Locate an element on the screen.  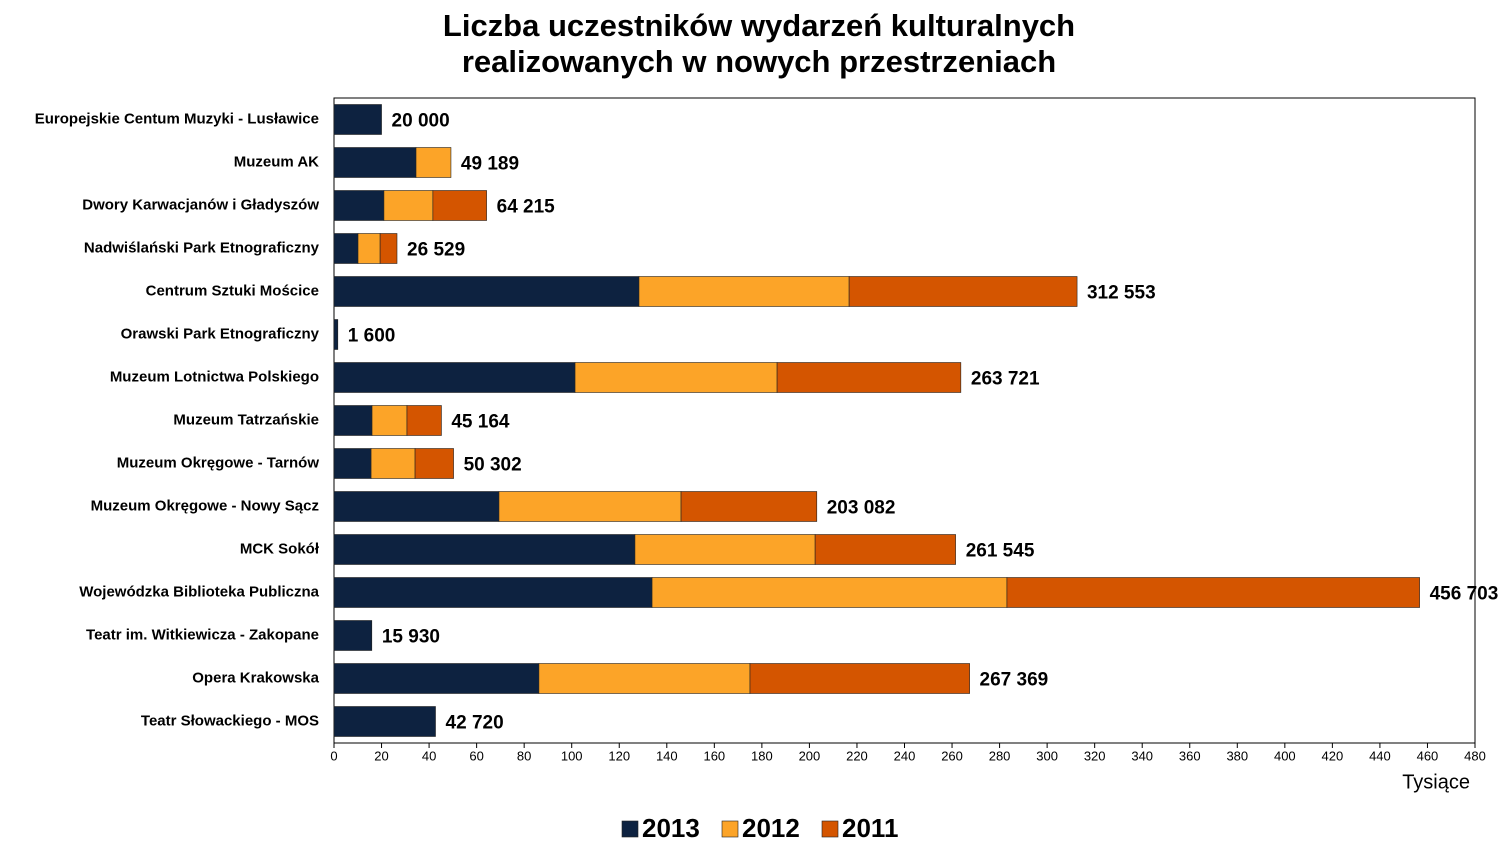
x-tick-label: 460 is located at coordinates (1428, 755).